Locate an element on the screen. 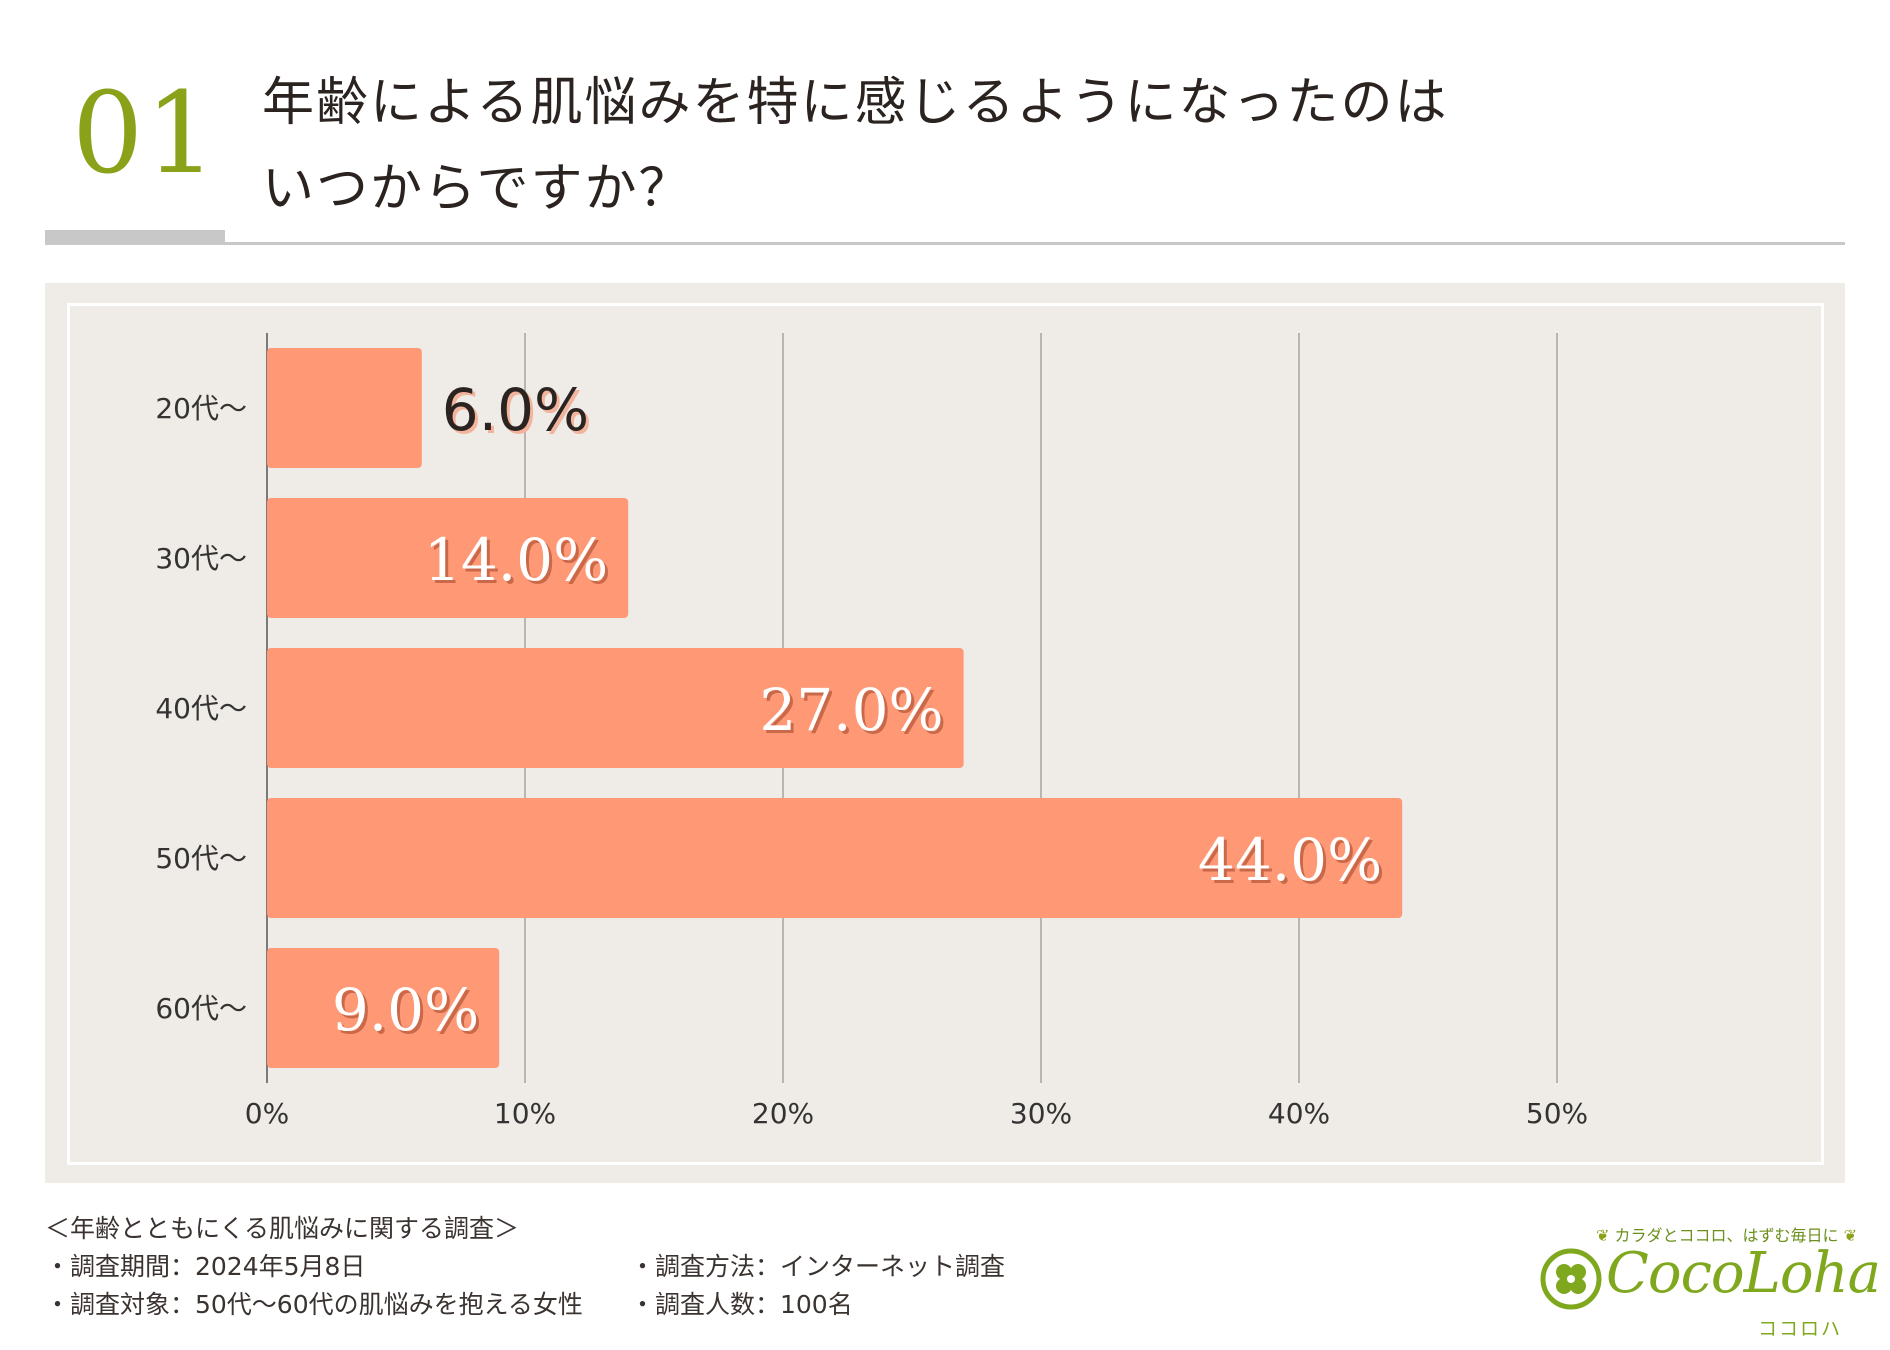  x-tick-label: 0% is located at coordinates (267, 1113).